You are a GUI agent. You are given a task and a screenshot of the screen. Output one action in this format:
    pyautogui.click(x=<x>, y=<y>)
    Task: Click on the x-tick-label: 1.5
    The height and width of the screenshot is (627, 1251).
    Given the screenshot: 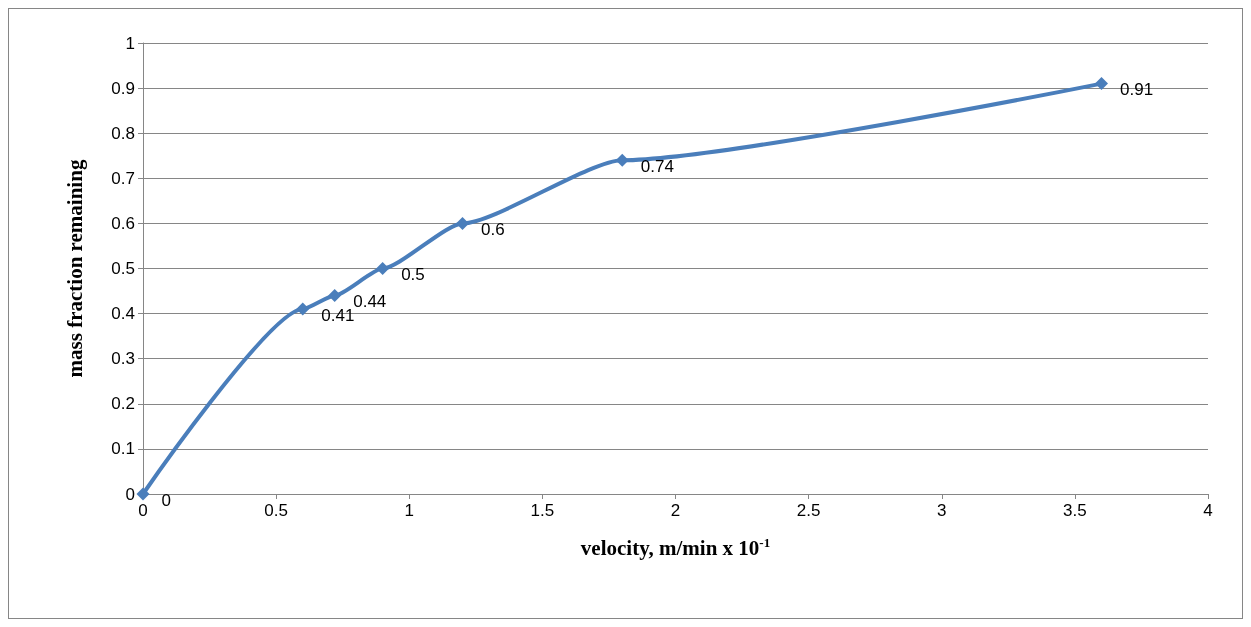 What is the action you would take?
    pyautogui.click(x=542, y=510)
    